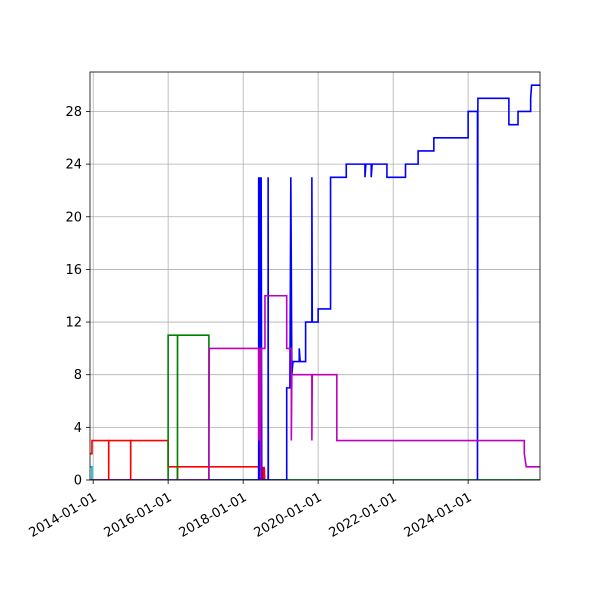  Describe the element at coordinates (438, 515) in the screenshot. I see `x-tick-label: 2024-01-01` at that location.